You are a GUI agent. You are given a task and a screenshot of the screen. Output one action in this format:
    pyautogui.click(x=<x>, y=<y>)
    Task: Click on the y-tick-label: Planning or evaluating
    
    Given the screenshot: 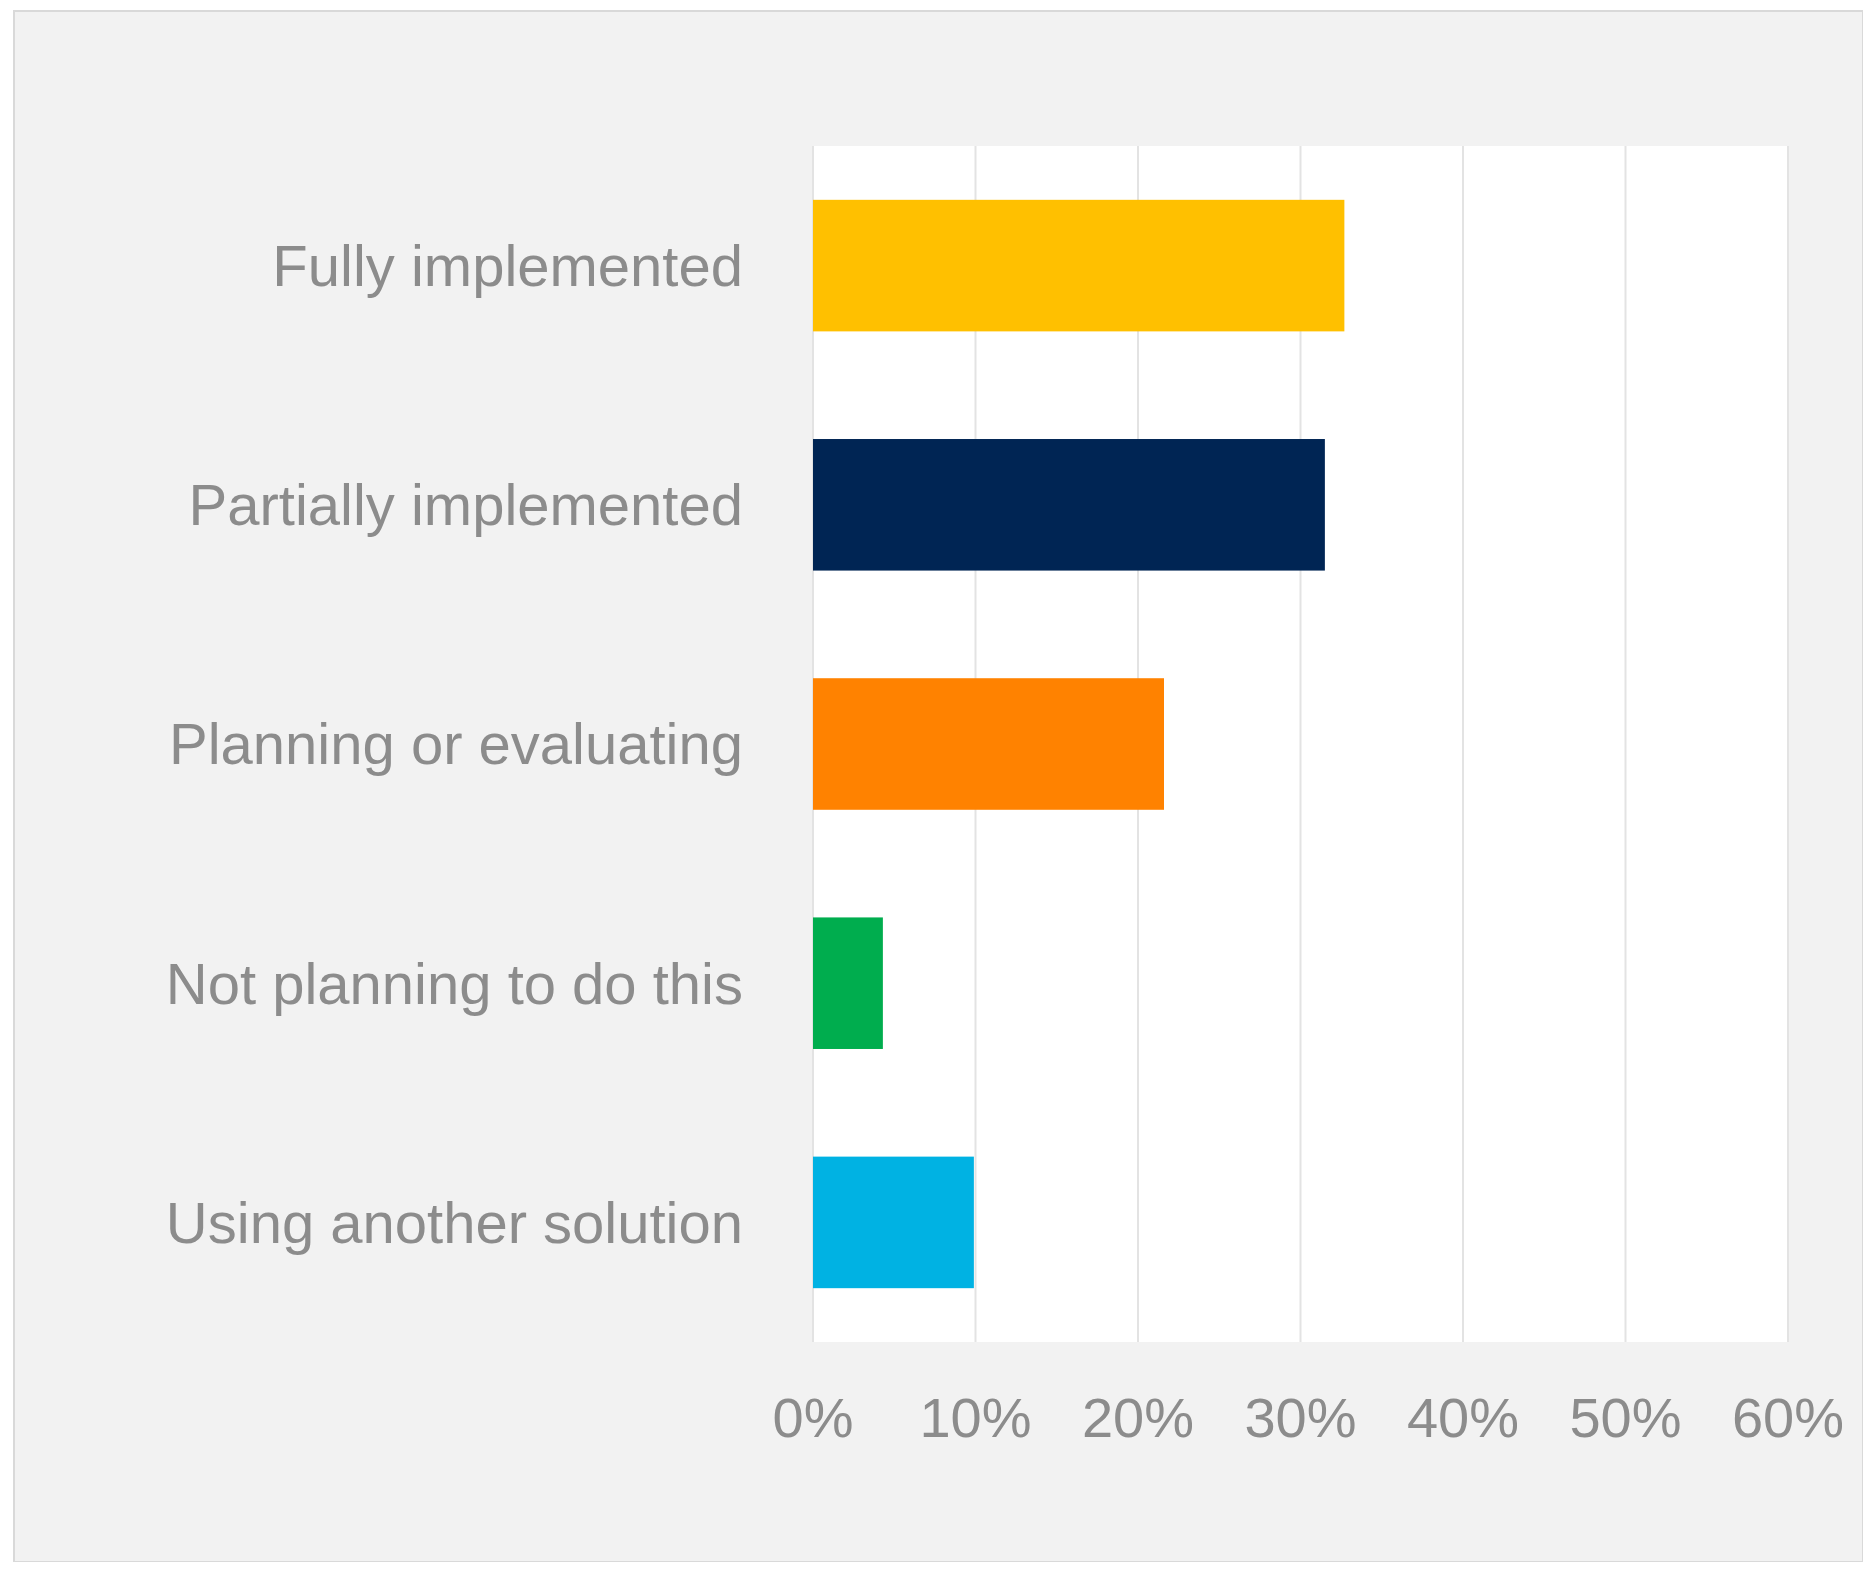 What is the action you would take?
    pyautogui.click(x=456, y=744)
    